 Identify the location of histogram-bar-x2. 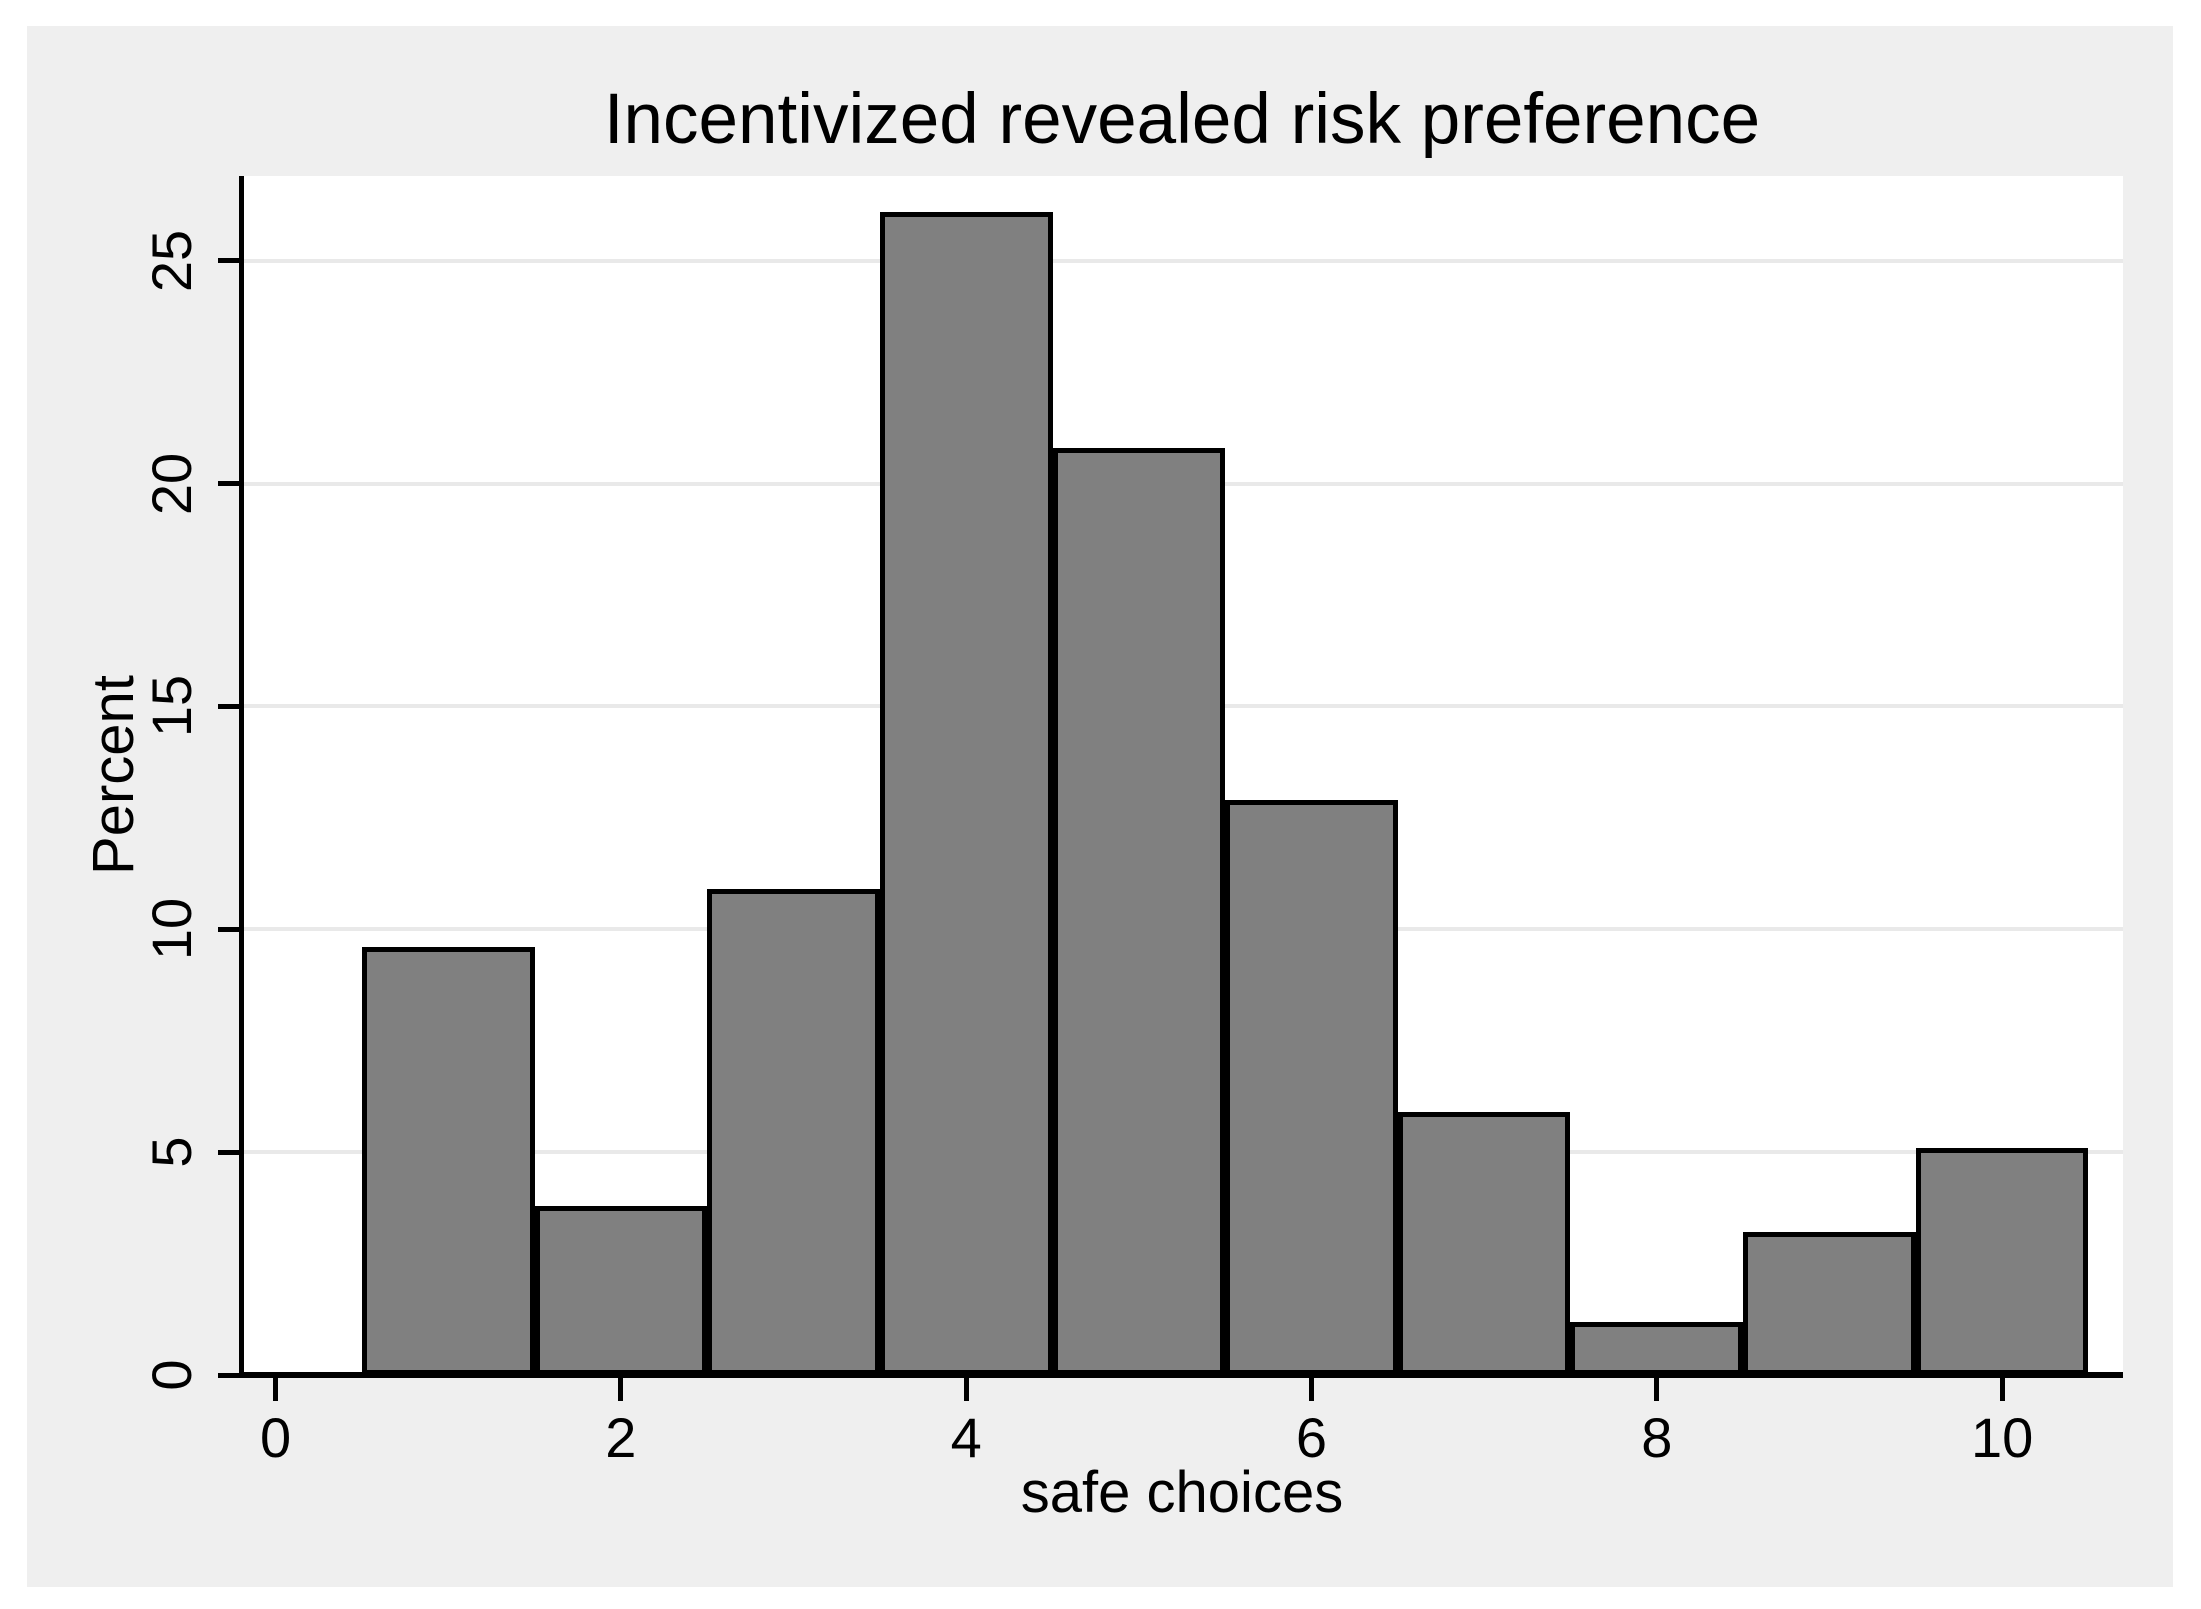
(621, 1290).